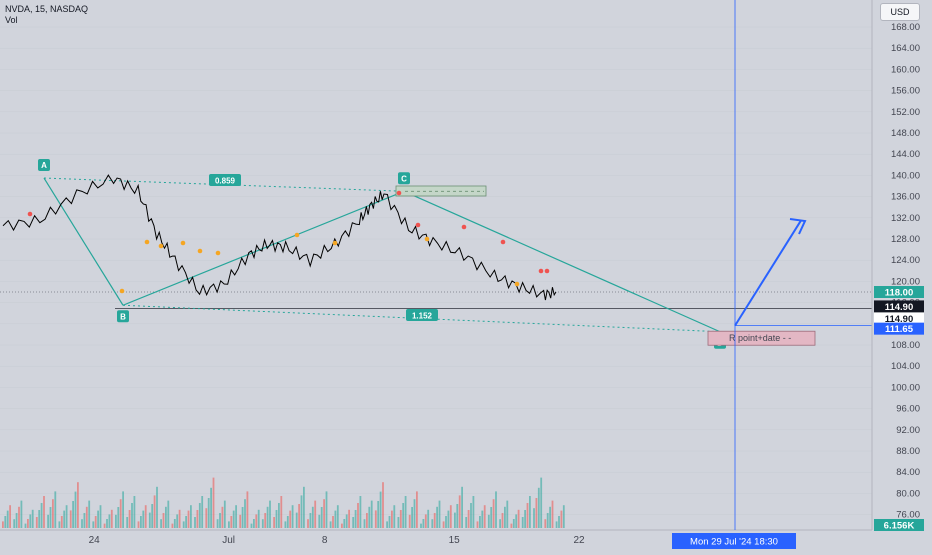  What do you see at coordinates (905, 48) in the screenshot?
I see `y-tick-label: 164.00` at bounding box center [905, 48].